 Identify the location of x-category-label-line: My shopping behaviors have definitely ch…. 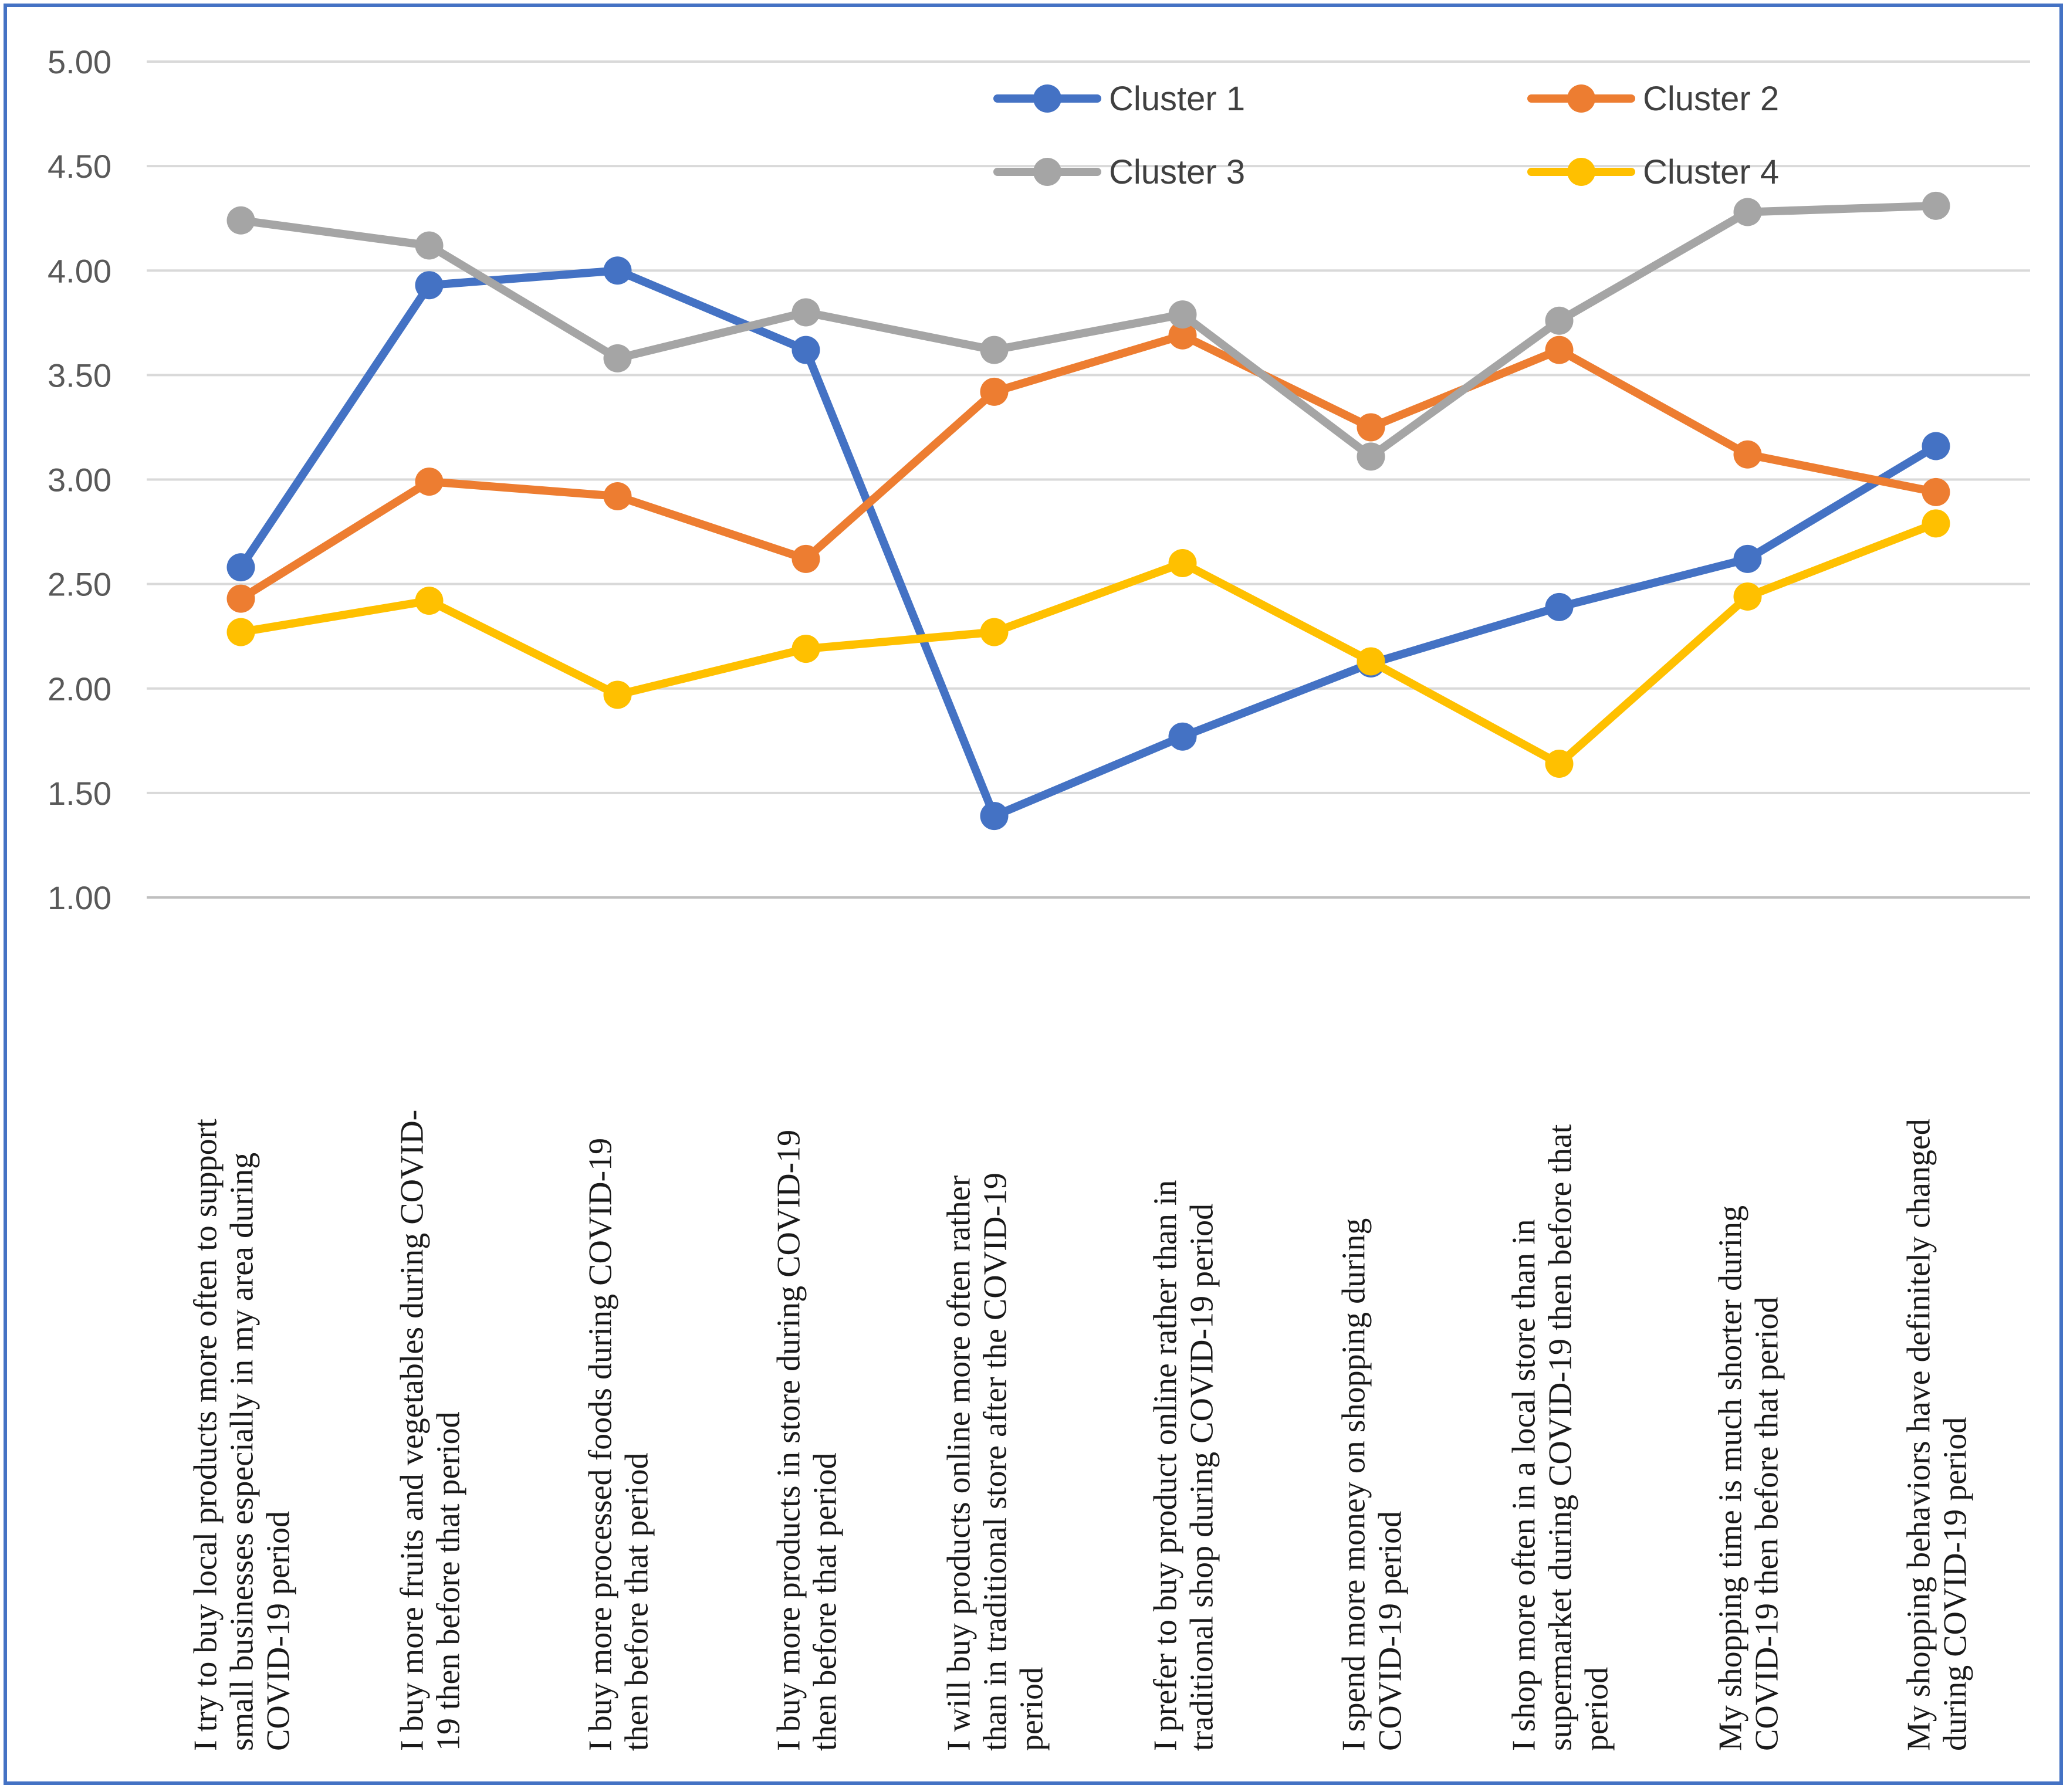
(1919, 1435).